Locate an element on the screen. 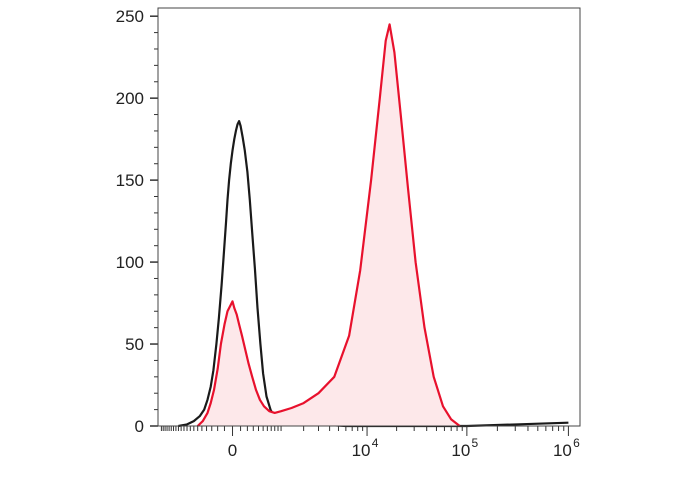 The height and width of the screenshot is (490, 688). y-tick-label: 50 is located at coordinates (134, 344).